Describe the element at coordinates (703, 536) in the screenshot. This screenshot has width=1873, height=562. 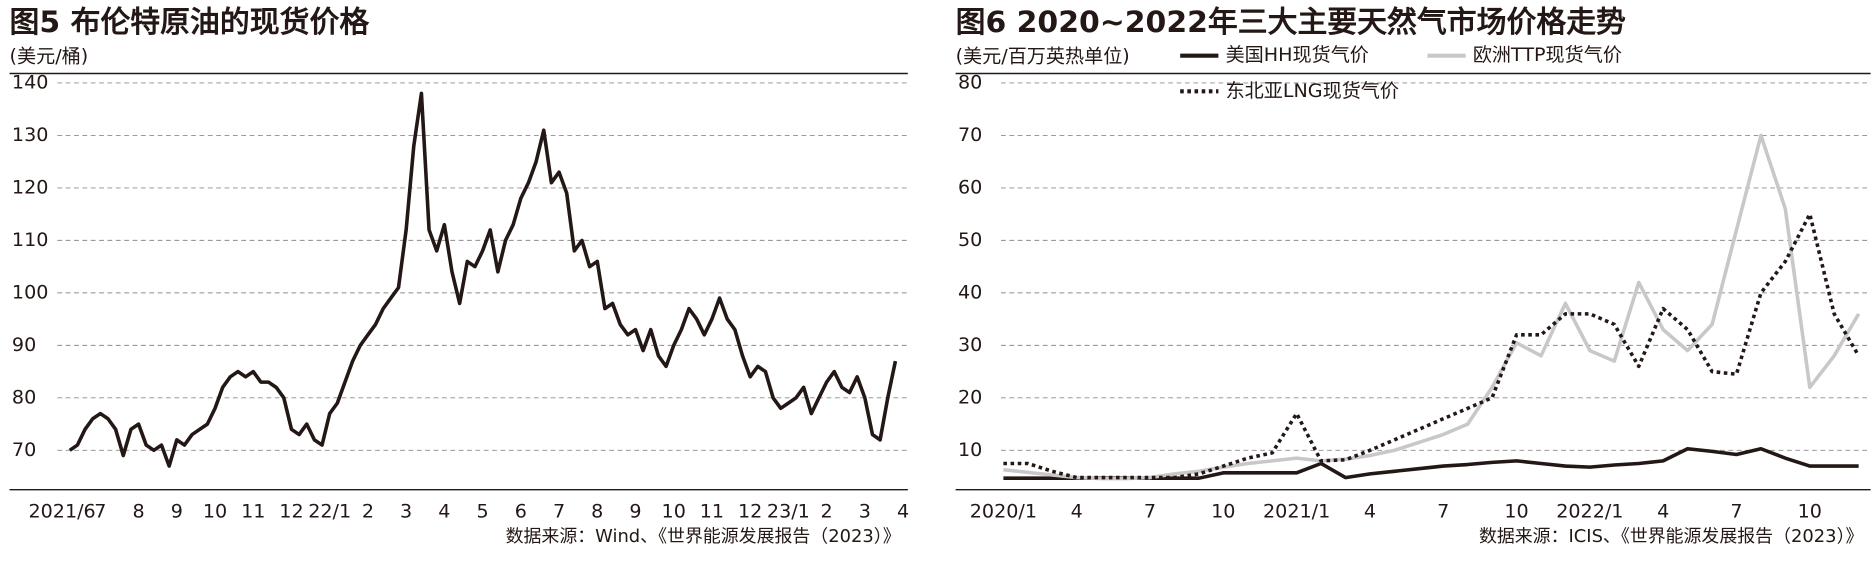
I see `source-note: 数据来源：Wind、《世界能源发展报告（2023）》` at that location.